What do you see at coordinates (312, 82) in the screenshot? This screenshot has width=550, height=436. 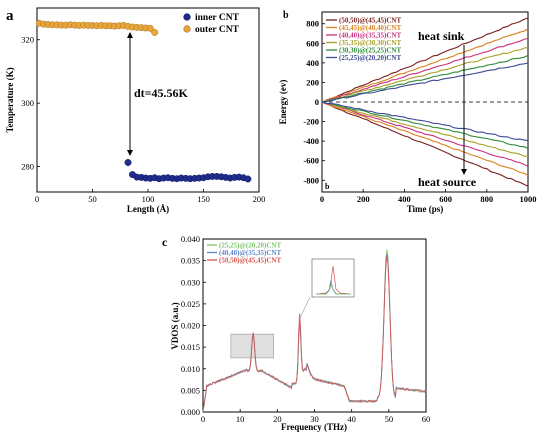 I see `y-tick-label: 200` at bounding box center [312, 82].